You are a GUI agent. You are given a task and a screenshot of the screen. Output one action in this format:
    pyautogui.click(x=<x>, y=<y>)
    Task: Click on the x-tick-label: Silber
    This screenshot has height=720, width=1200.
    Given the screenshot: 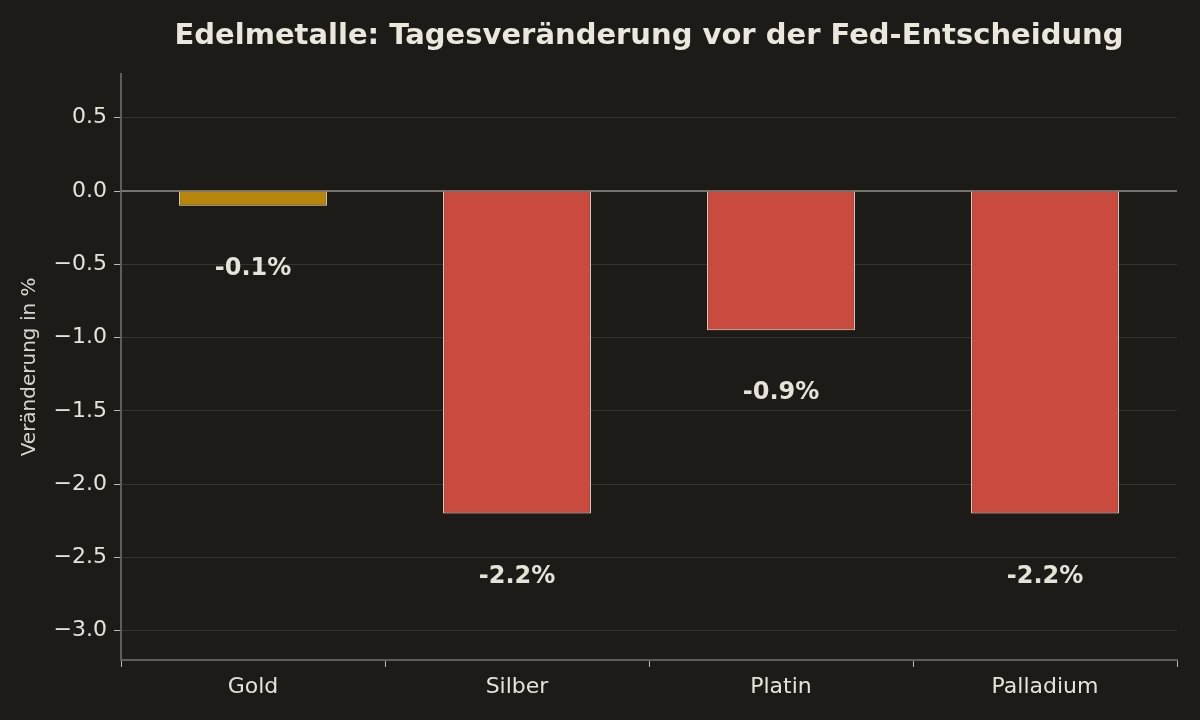 What is the action you would take?
    pyautogui.click(x=517, y=685)
    